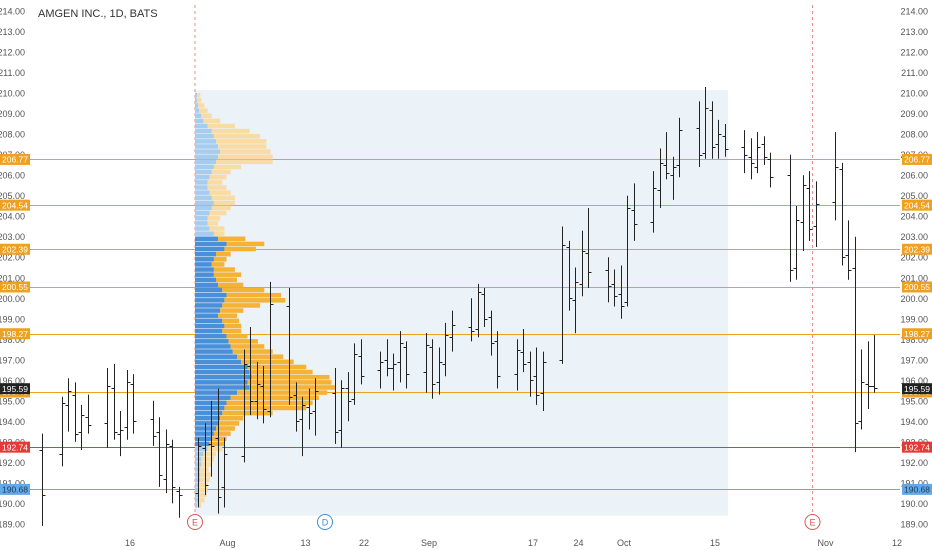  I want to click on left-axis-tick-label: 194.00, so click(12, 422).